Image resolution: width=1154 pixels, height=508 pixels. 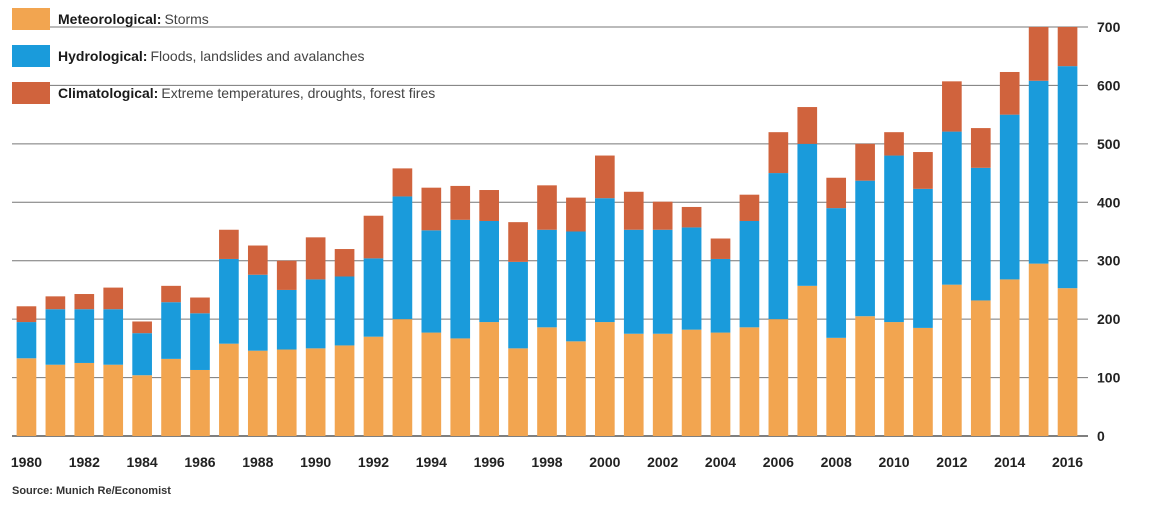 What do you see at coordinates (547, 381) in the screenshot?
I see `bar-meteorological-1998` at bounding box center [547, 381].